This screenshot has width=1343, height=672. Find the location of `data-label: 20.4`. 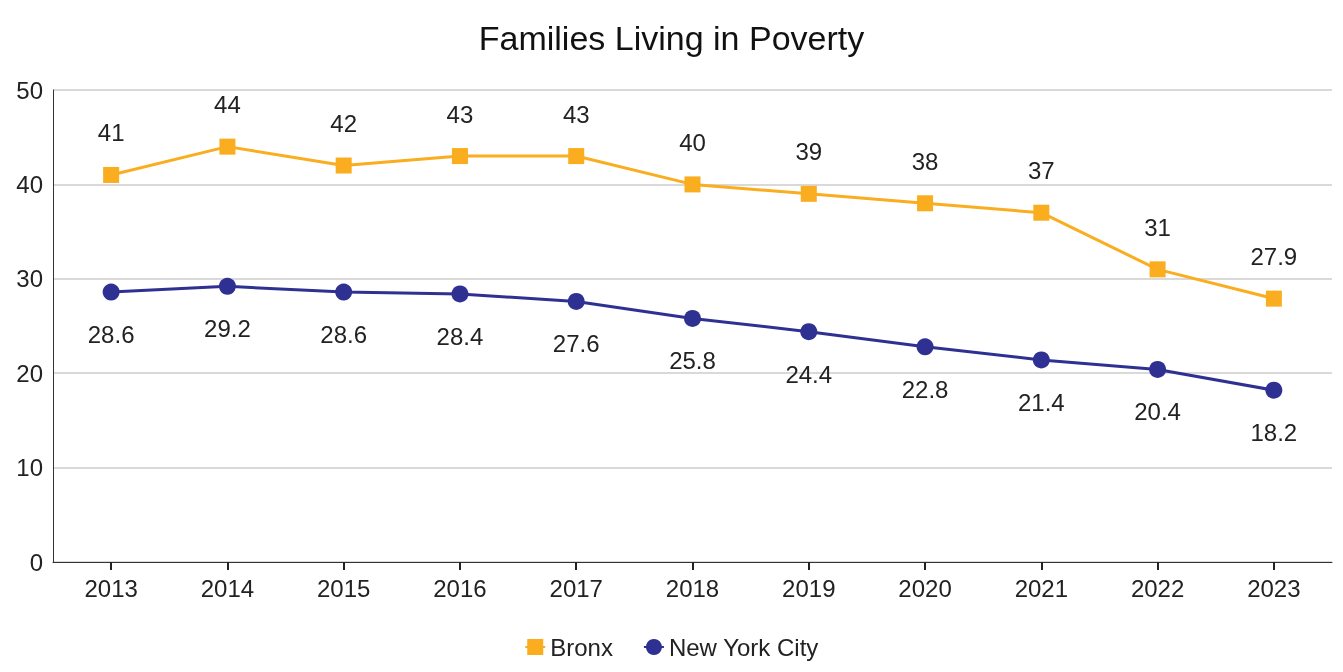

data-label: 20.4 is located at coordinates (1157, 412).